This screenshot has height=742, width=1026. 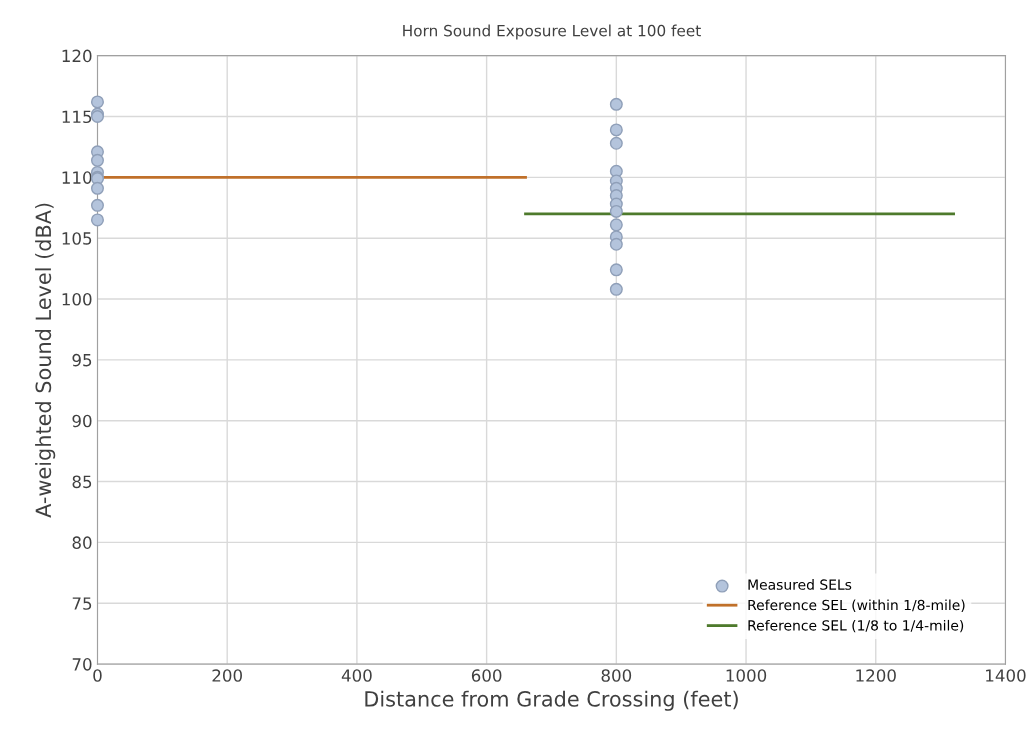 I want to click on x-tick-label: 1000, so click(x=746, y=675).